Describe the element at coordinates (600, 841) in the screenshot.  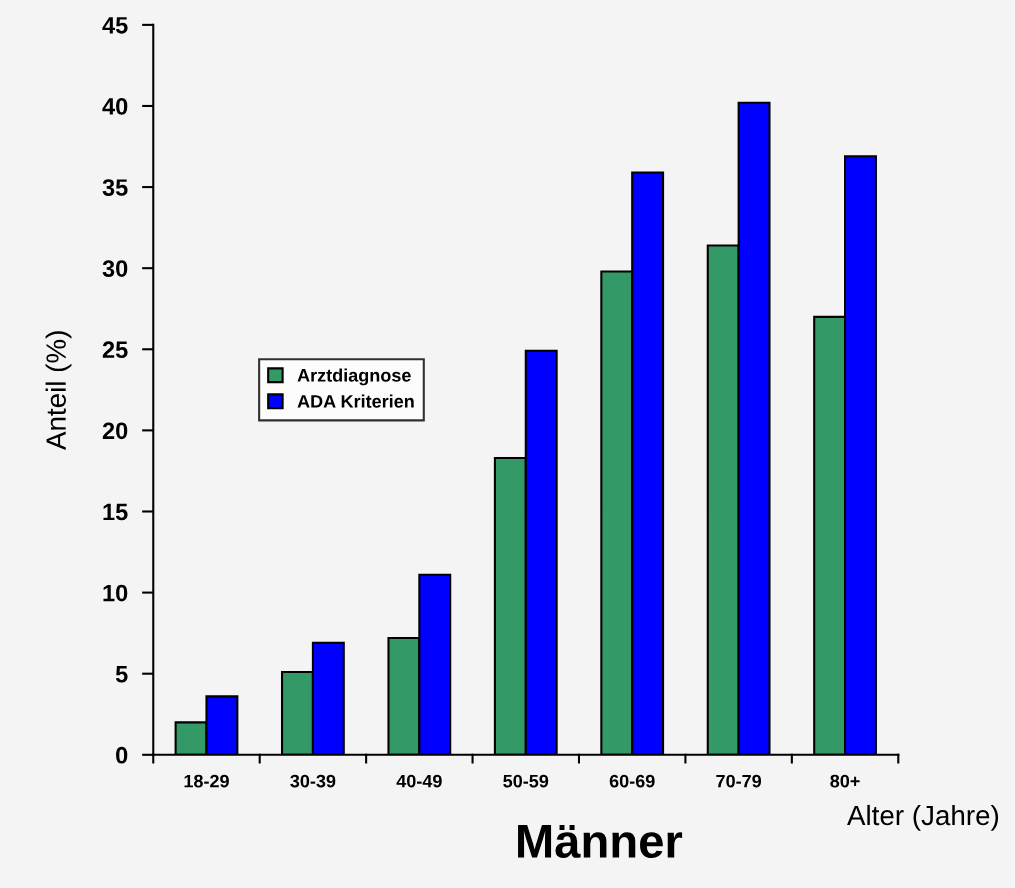
I see `text: Männer` at that location.